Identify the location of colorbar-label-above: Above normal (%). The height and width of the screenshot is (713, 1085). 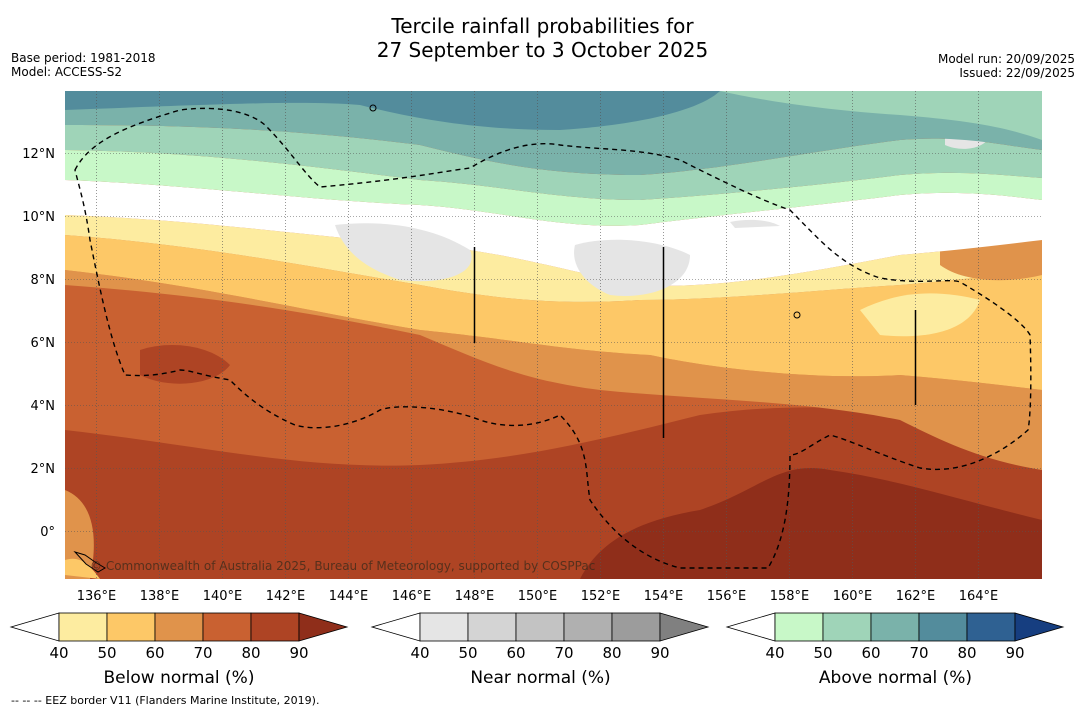
(895, 678).